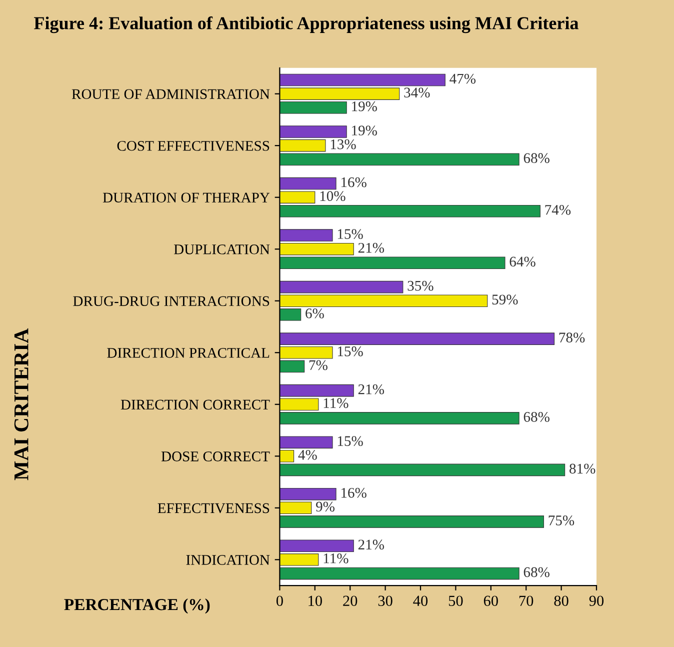  What do you see at coordinates (188, 353) in the screenshot?
I see `y-tick-label: DIRECTION PRACTICAL` at bounding box center [188, 353].